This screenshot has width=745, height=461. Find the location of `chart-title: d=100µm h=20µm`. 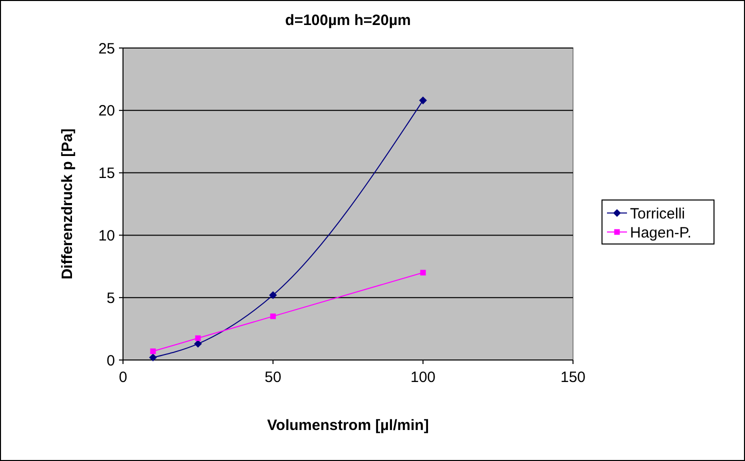

chart-title: d=100µm h=20µm is located at coordinates (348, 20).